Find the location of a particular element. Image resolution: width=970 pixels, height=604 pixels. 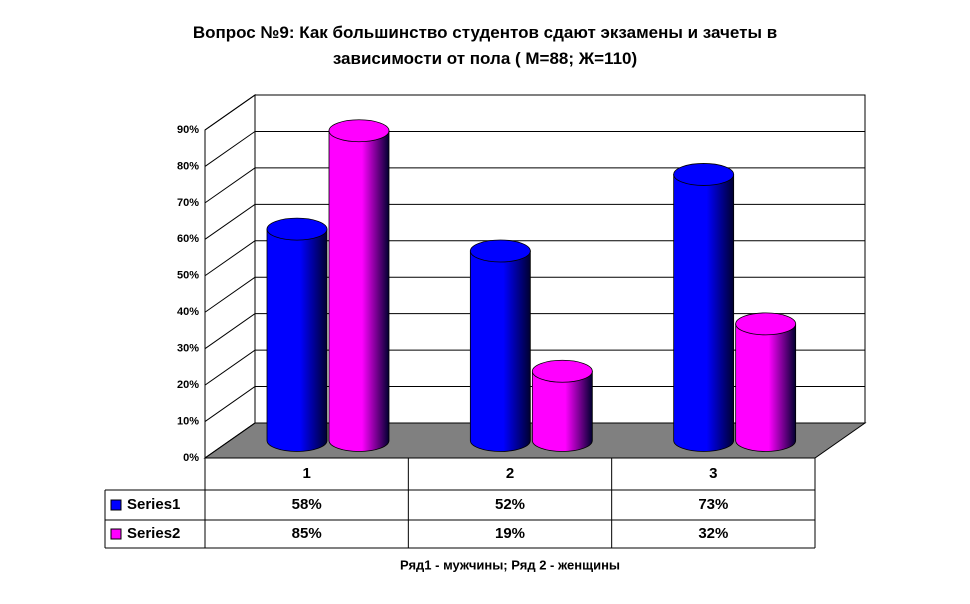

y-tick-label: 50% is located at coordinates (188, 276).